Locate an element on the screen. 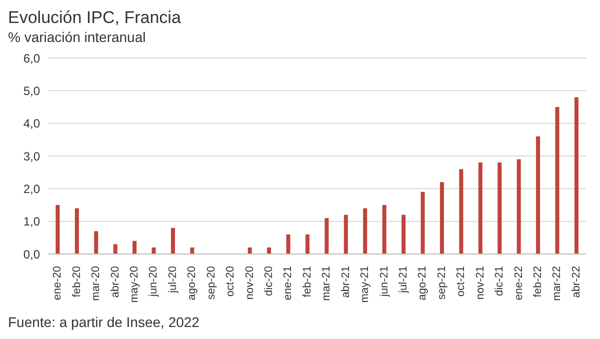  x-tick-label: jun-21 is located at coordinates (384, 282).